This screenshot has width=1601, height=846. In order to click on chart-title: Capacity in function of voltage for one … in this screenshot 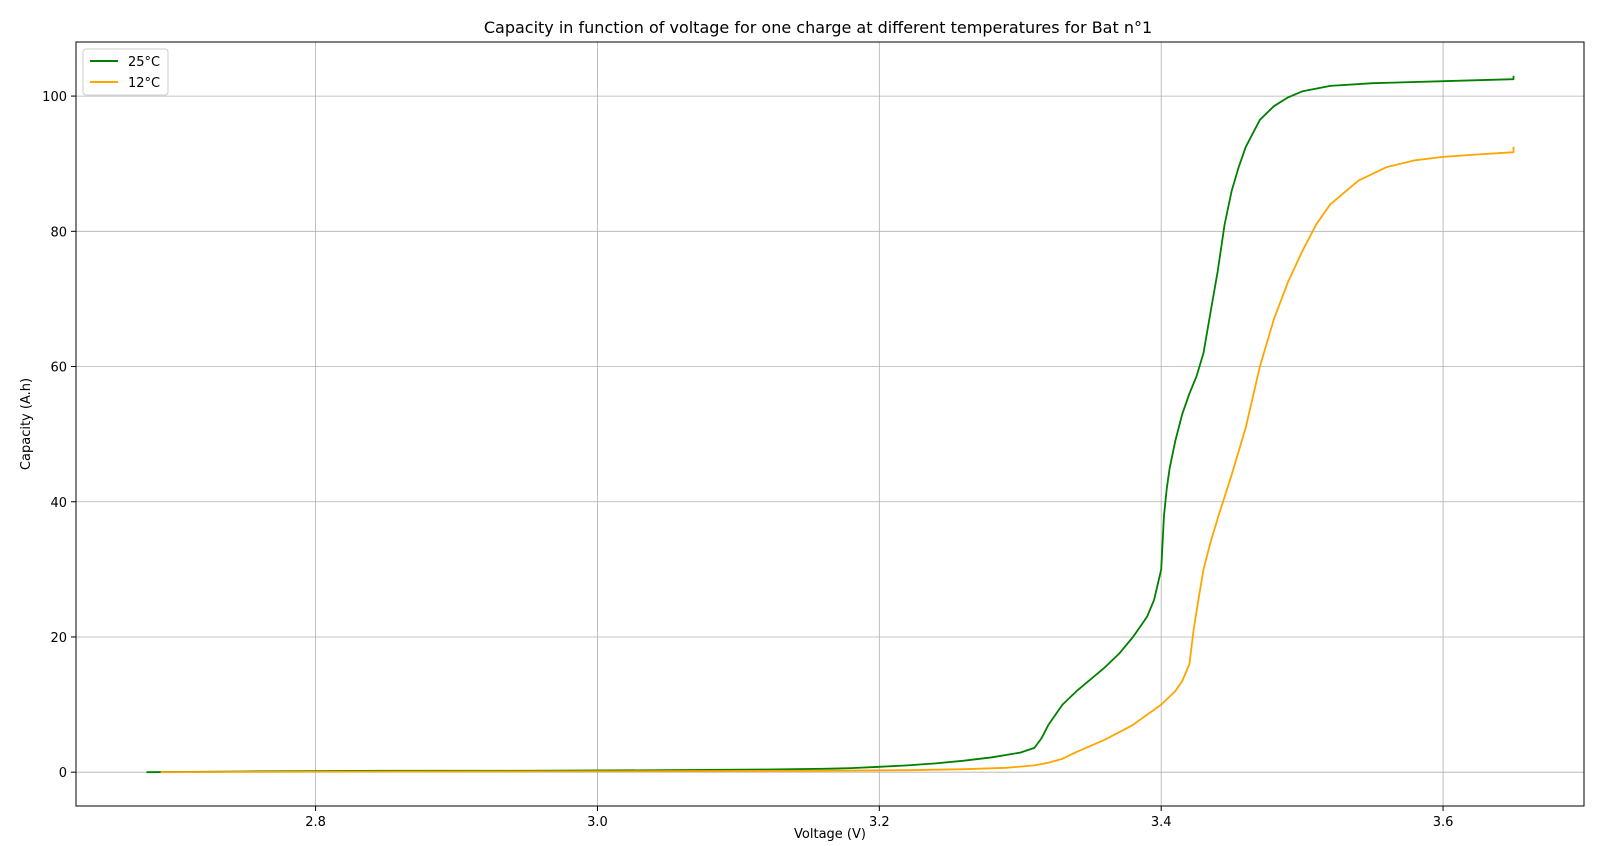, I will do `click(818, 27)`.